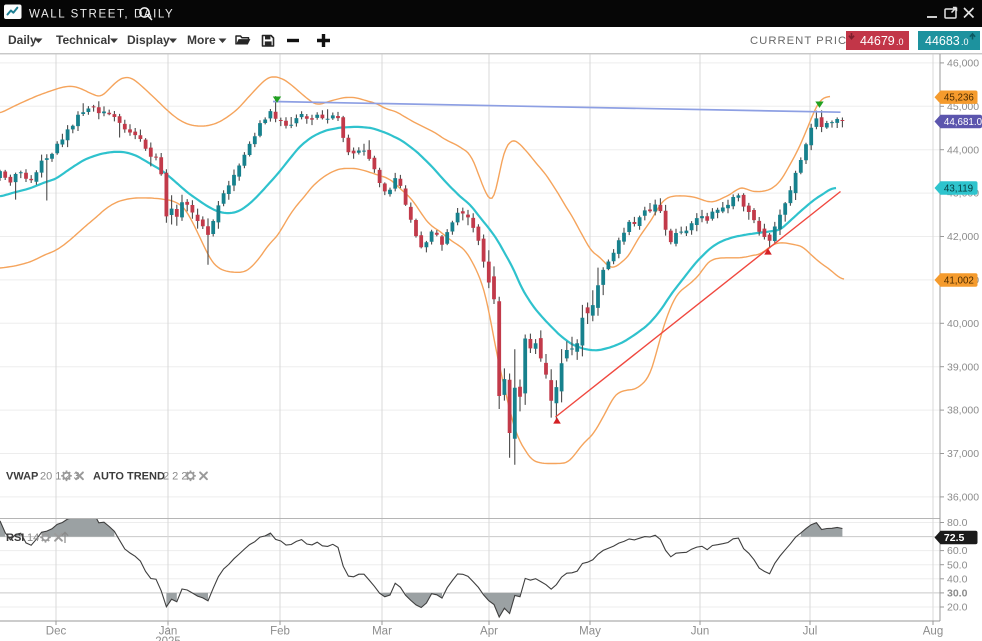 This screenshot has height=641, width=982. Describe the element at coordinates (963, 122) in the screenshot. I see `svg-text: 44,681.00` at that location.